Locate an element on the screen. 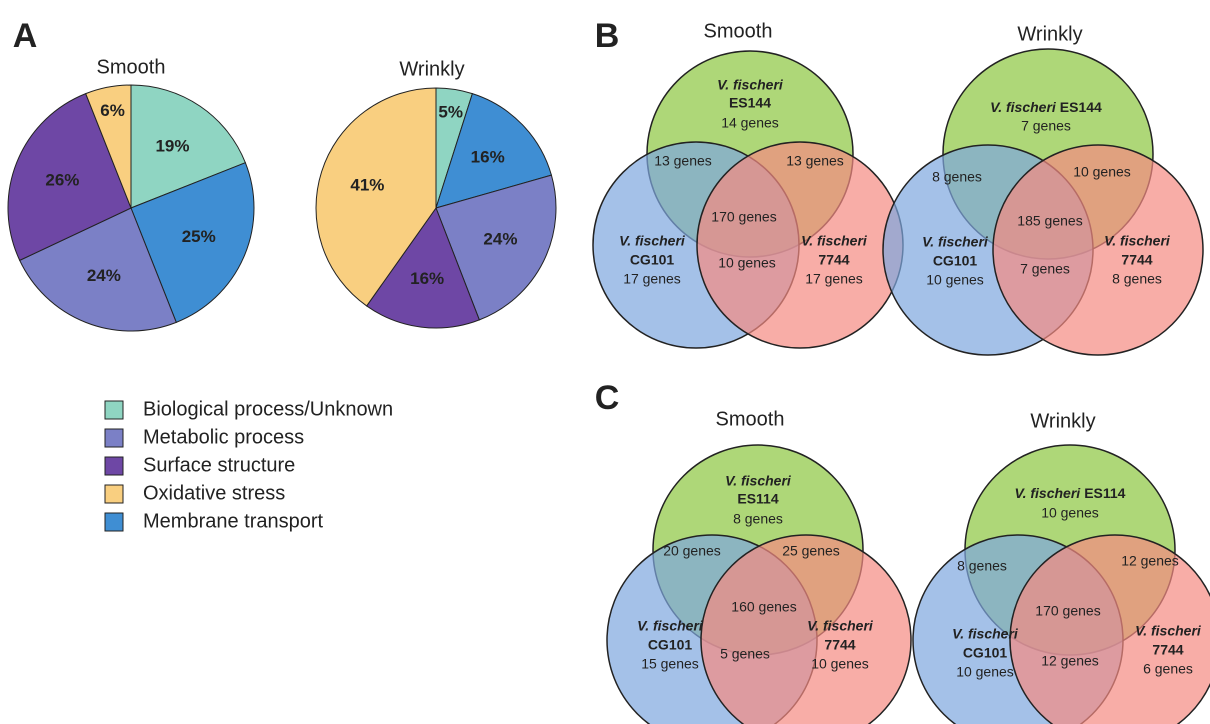  region-count: 6 genes is located at coordinates (1168, 669).